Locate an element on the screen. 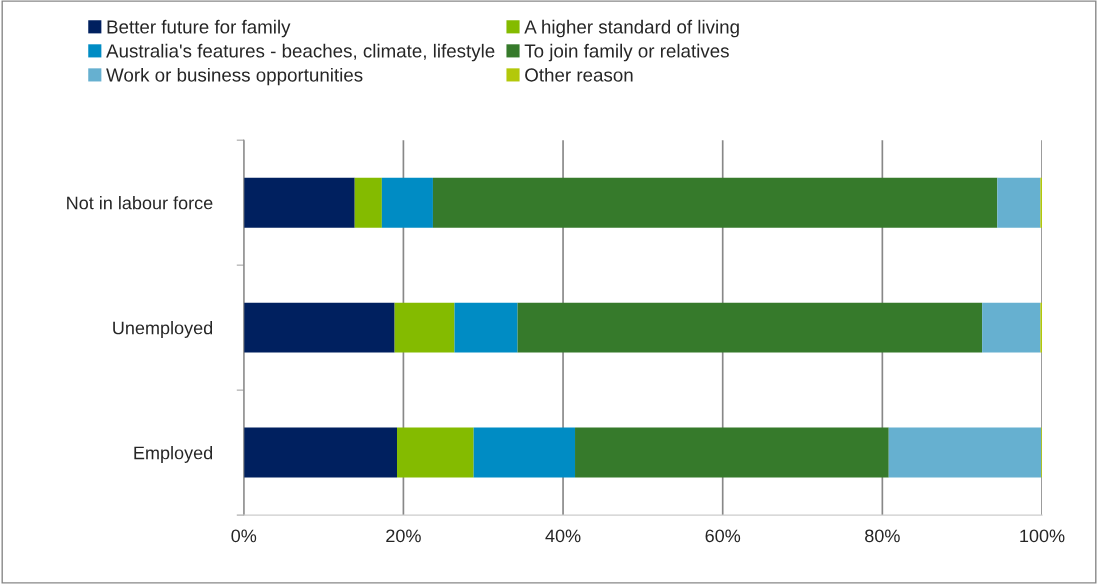 This screenshot has height=584, width=1098. x-tick-label: 0% is located at coordinates (244, 536).